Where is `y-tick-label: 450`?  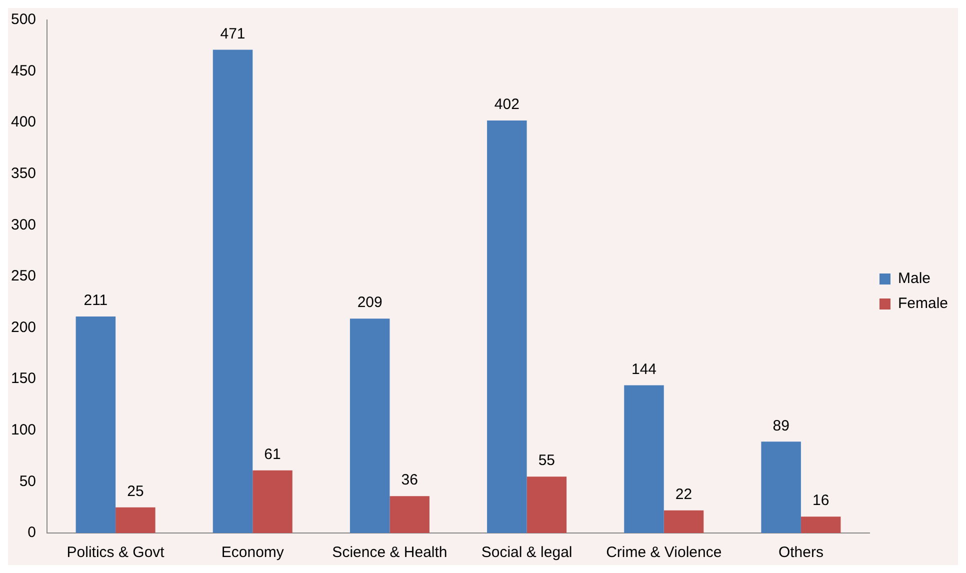 y-tick-label: 450 is located at coordinates (23, 71).